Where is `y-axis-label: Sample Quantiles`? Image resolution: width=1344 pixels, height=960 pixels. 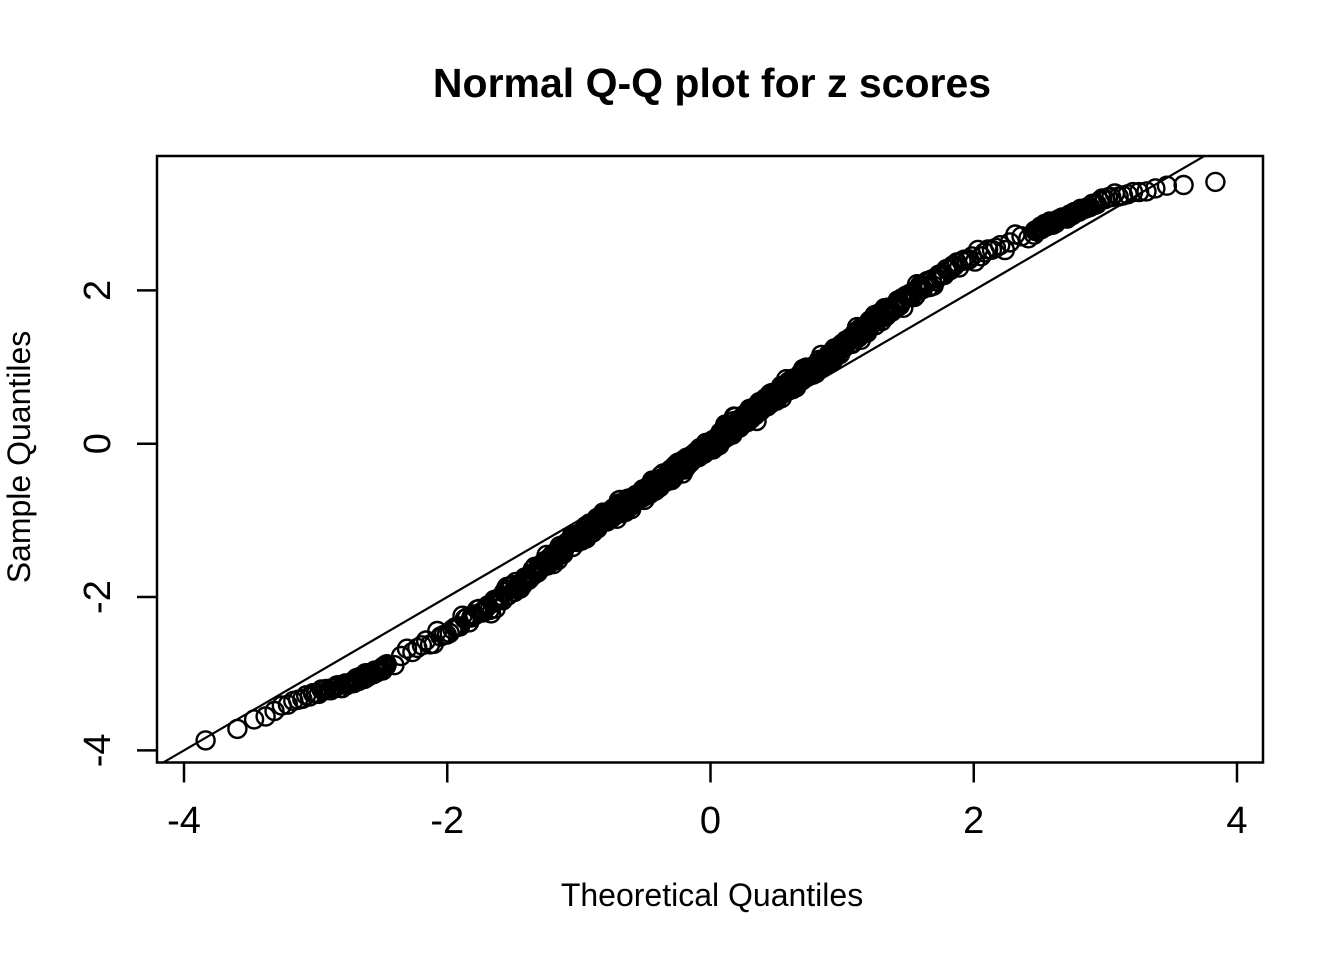 y-axis-label: Sample Quantiles is located at coordinates (19, 457).